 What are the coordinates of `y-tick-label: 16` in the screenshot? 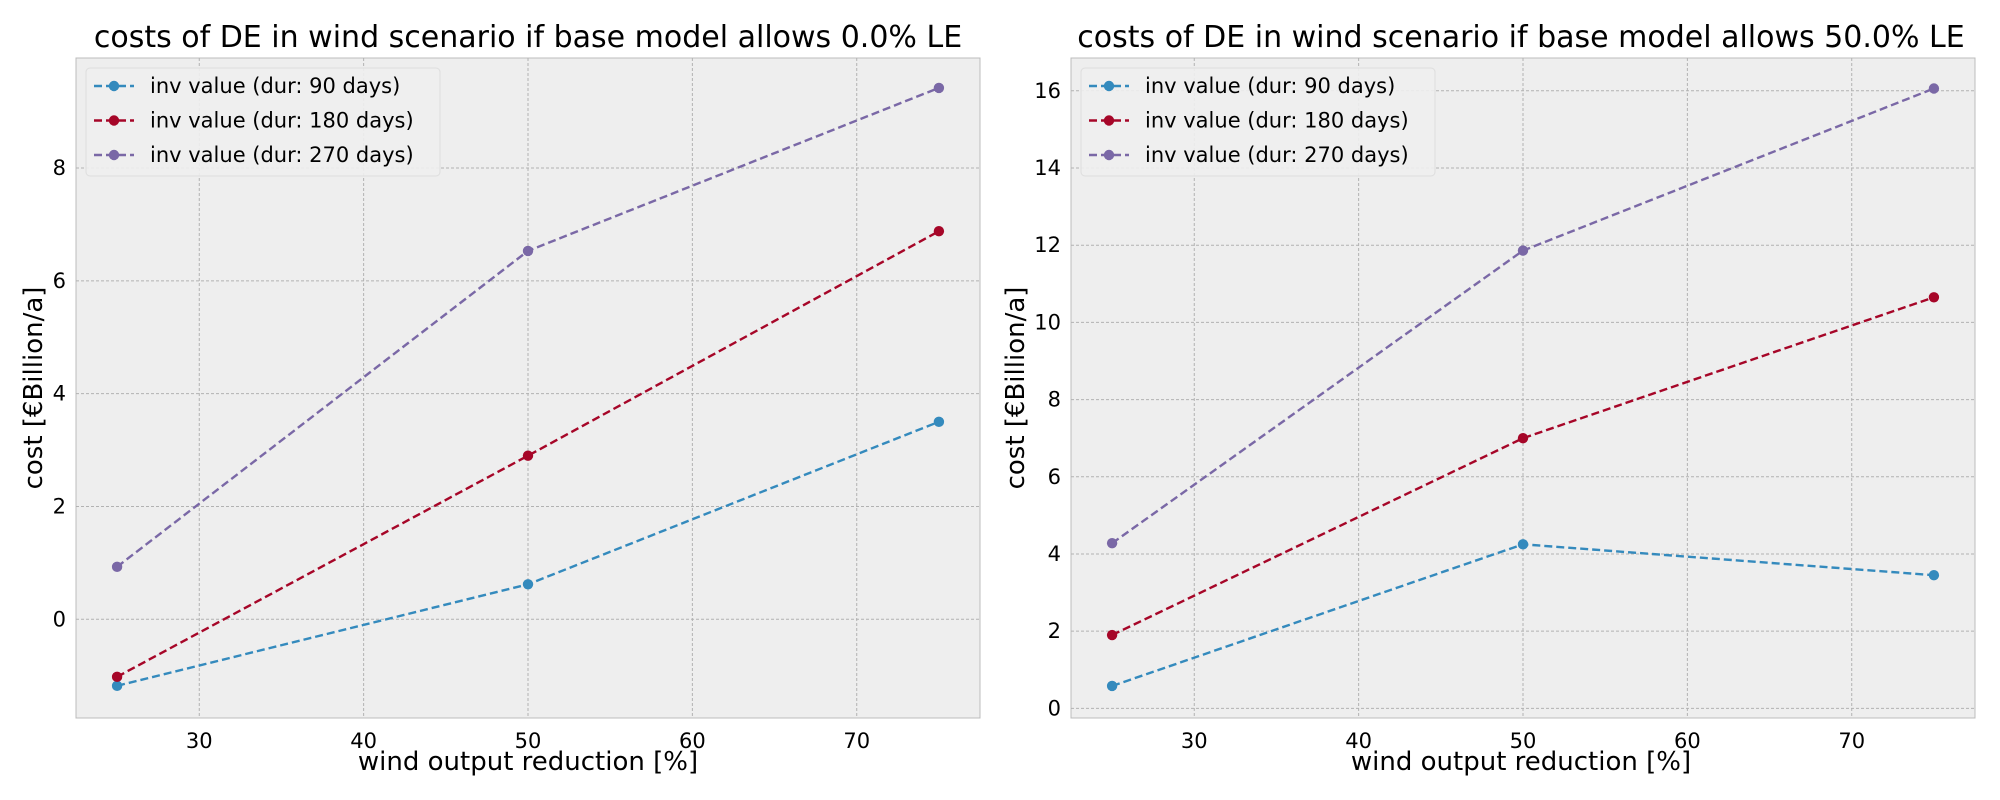 It's located at (1047, 91).